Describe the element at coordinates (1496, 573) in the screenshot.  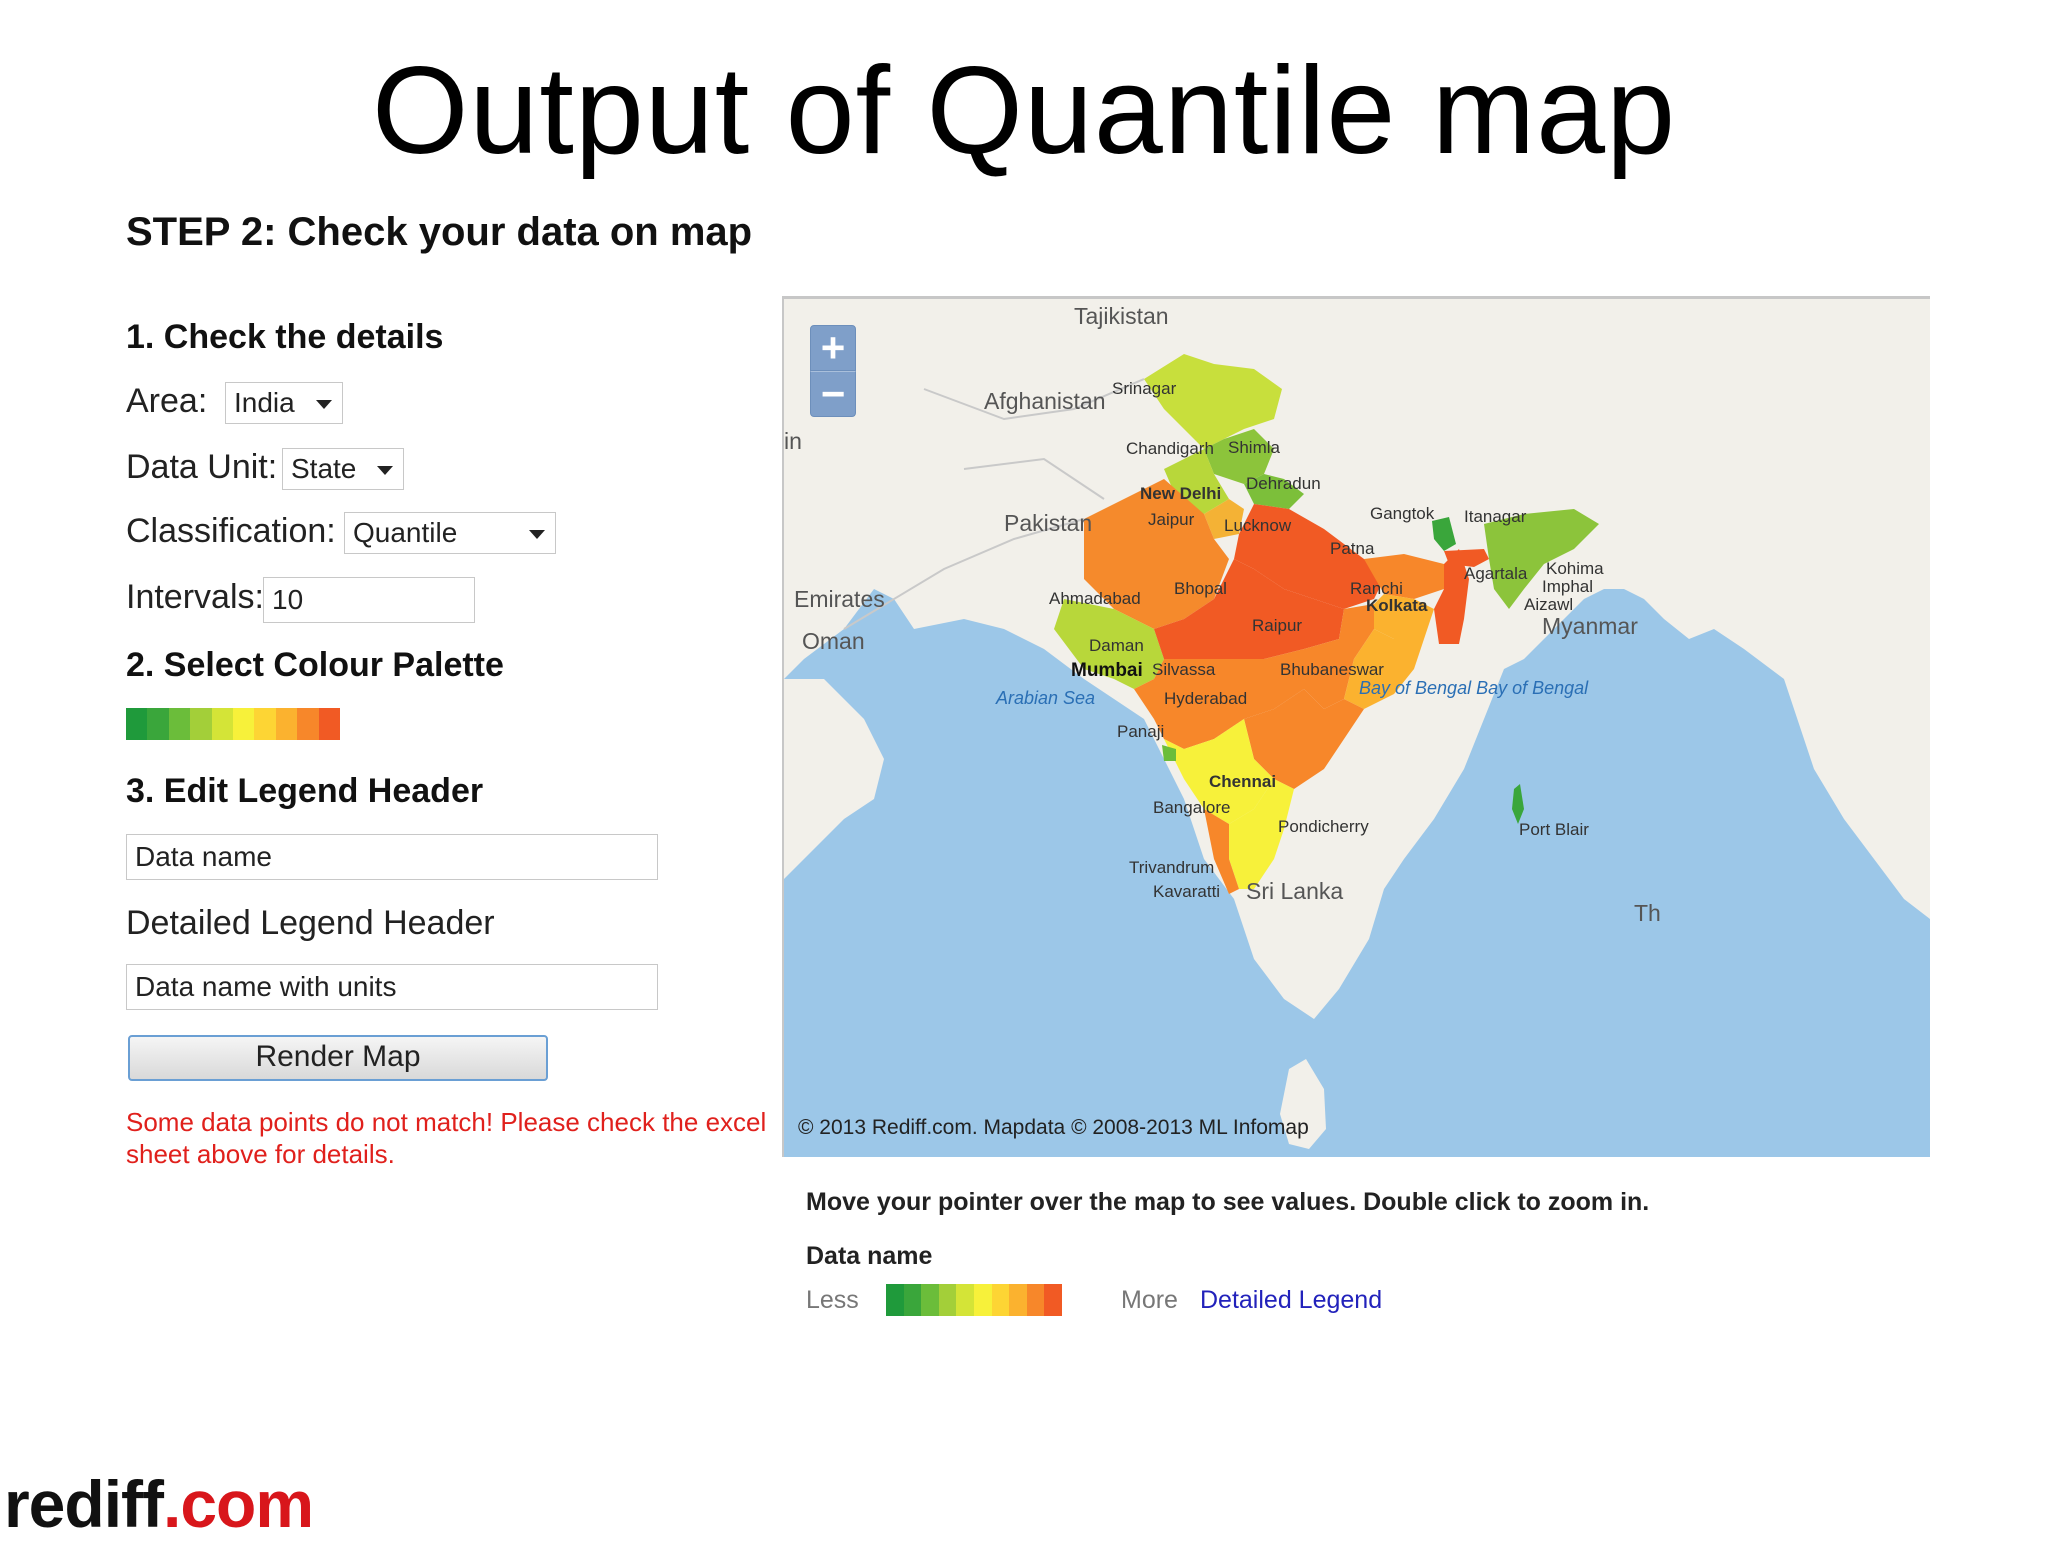
I see `label-agartala: Agartala` at that location.